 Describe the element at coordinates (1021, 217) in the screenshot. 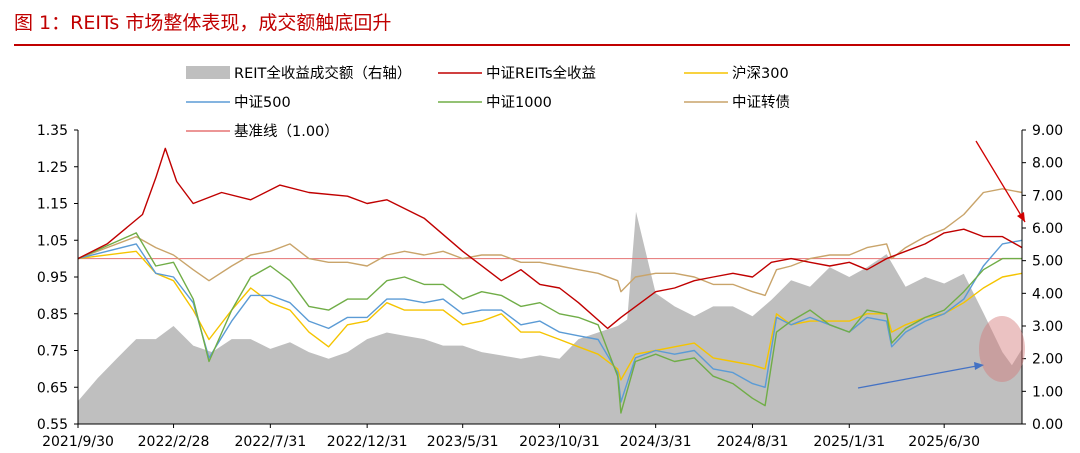

I see `annotation-arrowhead-red` at that location.